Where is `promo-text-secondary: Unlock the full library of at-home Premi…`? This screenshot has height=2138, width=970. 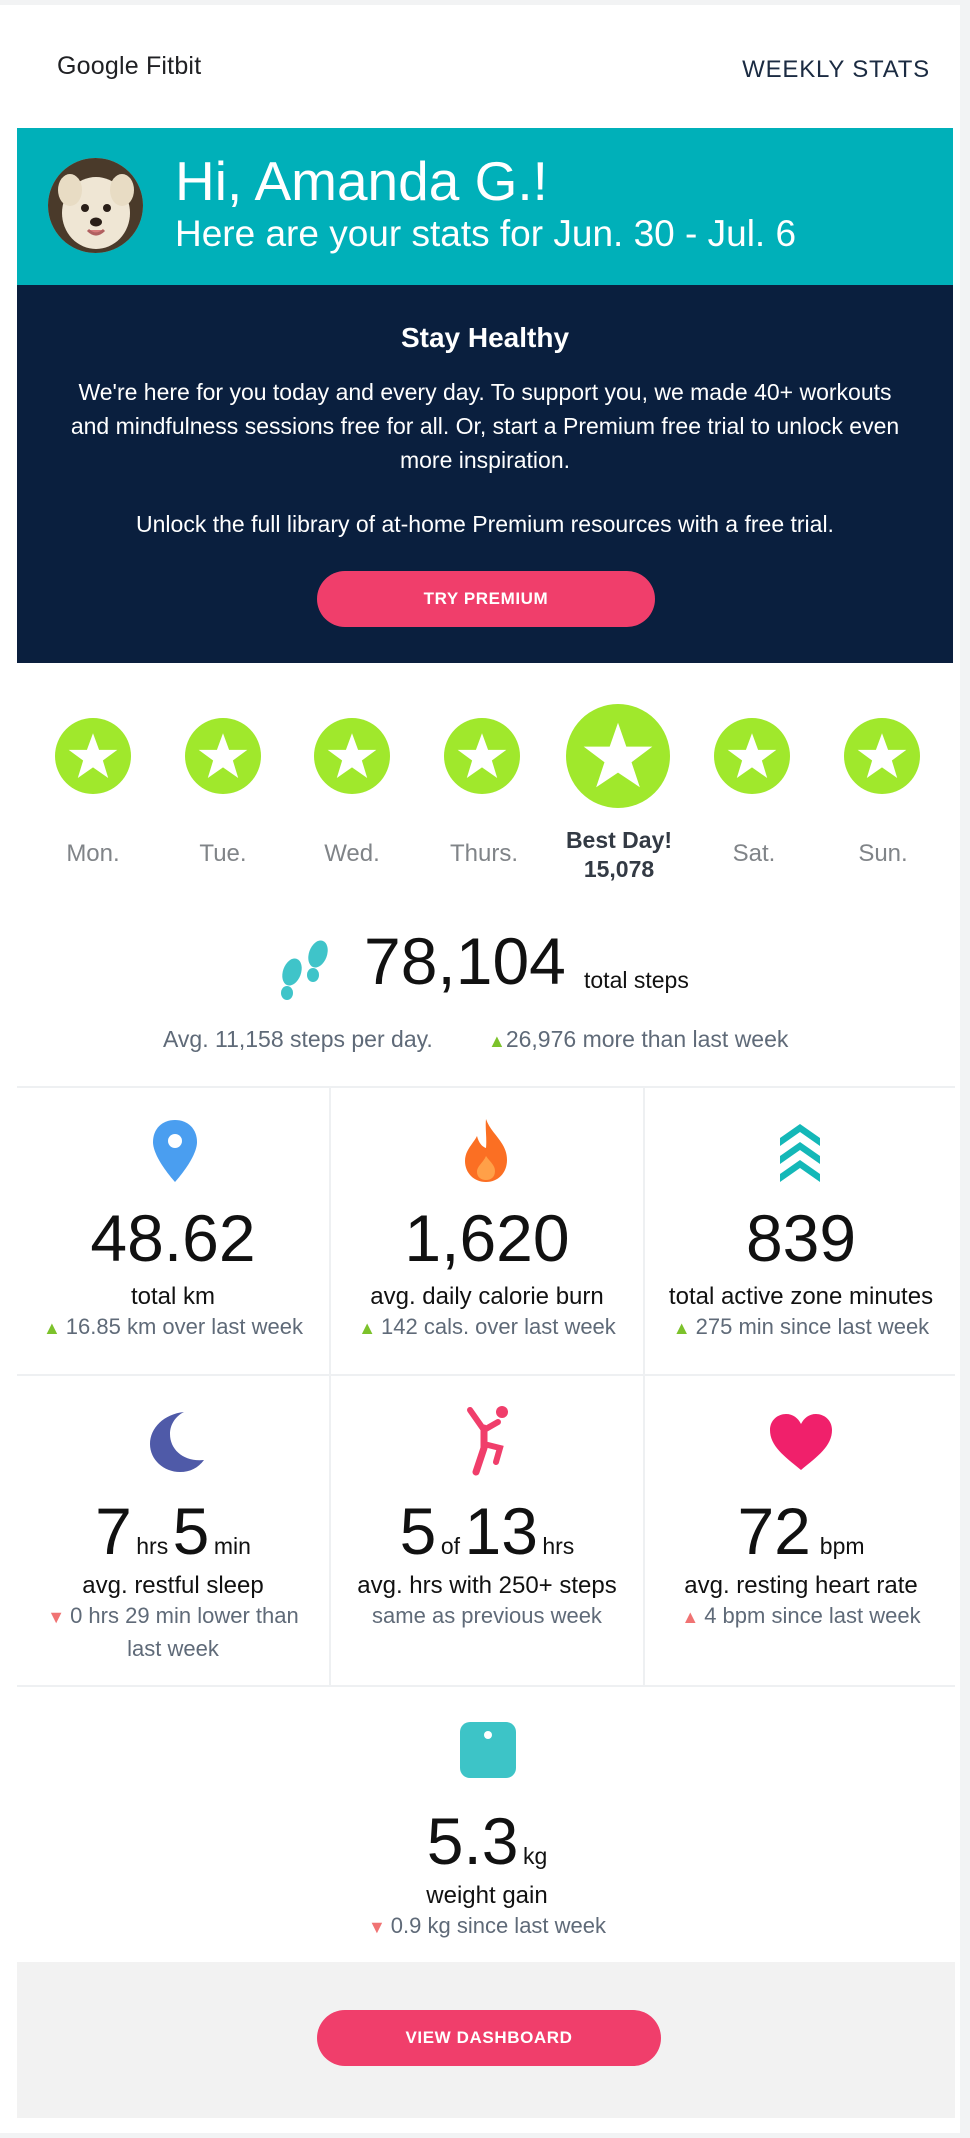
promo-text-secondary: Unlock the full library of at-home Premi… is located at coordinates (485, 524).